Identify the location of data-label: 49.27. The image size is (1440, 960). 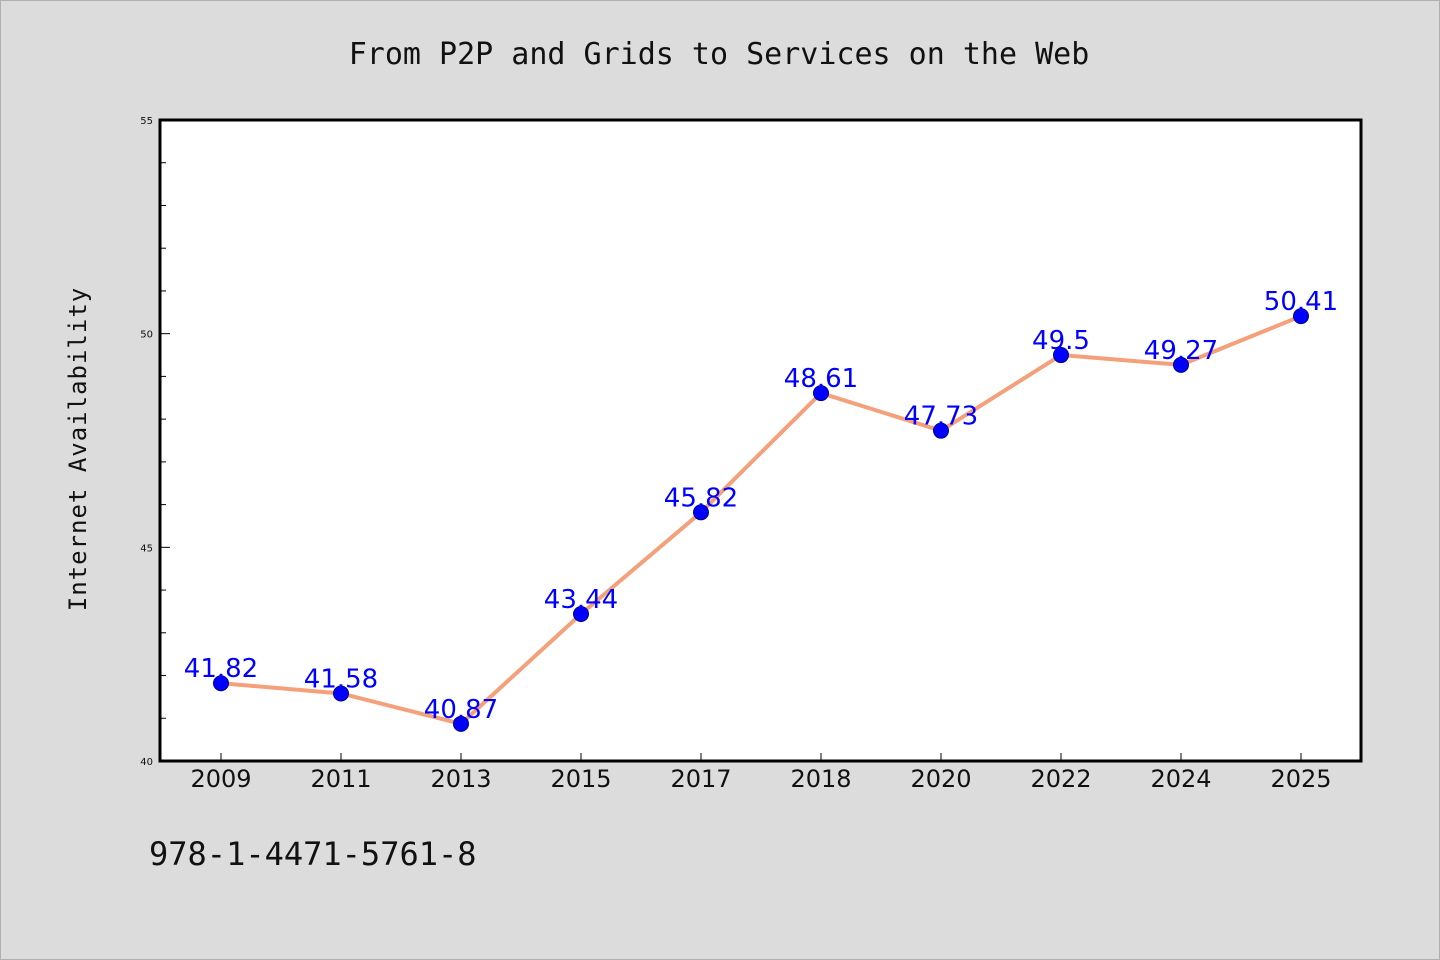
(1181, 351).